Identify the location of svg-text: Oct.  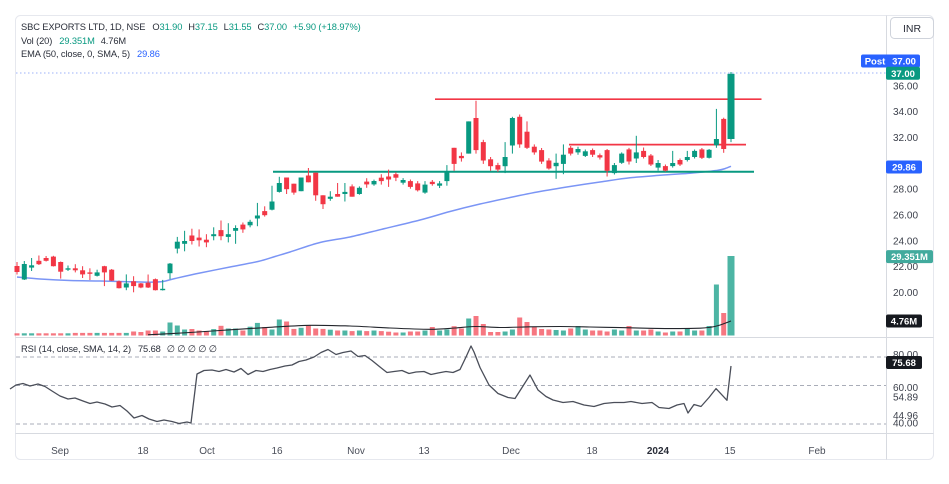
(207, 451).